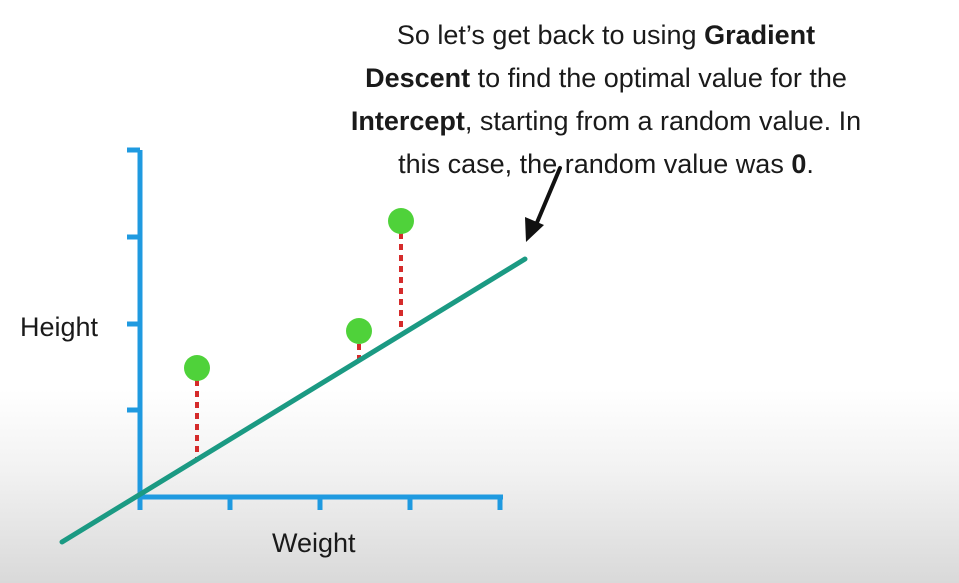 The image size is (959, 583). I want to click on pointer-arrow-head, so click(534, 229).